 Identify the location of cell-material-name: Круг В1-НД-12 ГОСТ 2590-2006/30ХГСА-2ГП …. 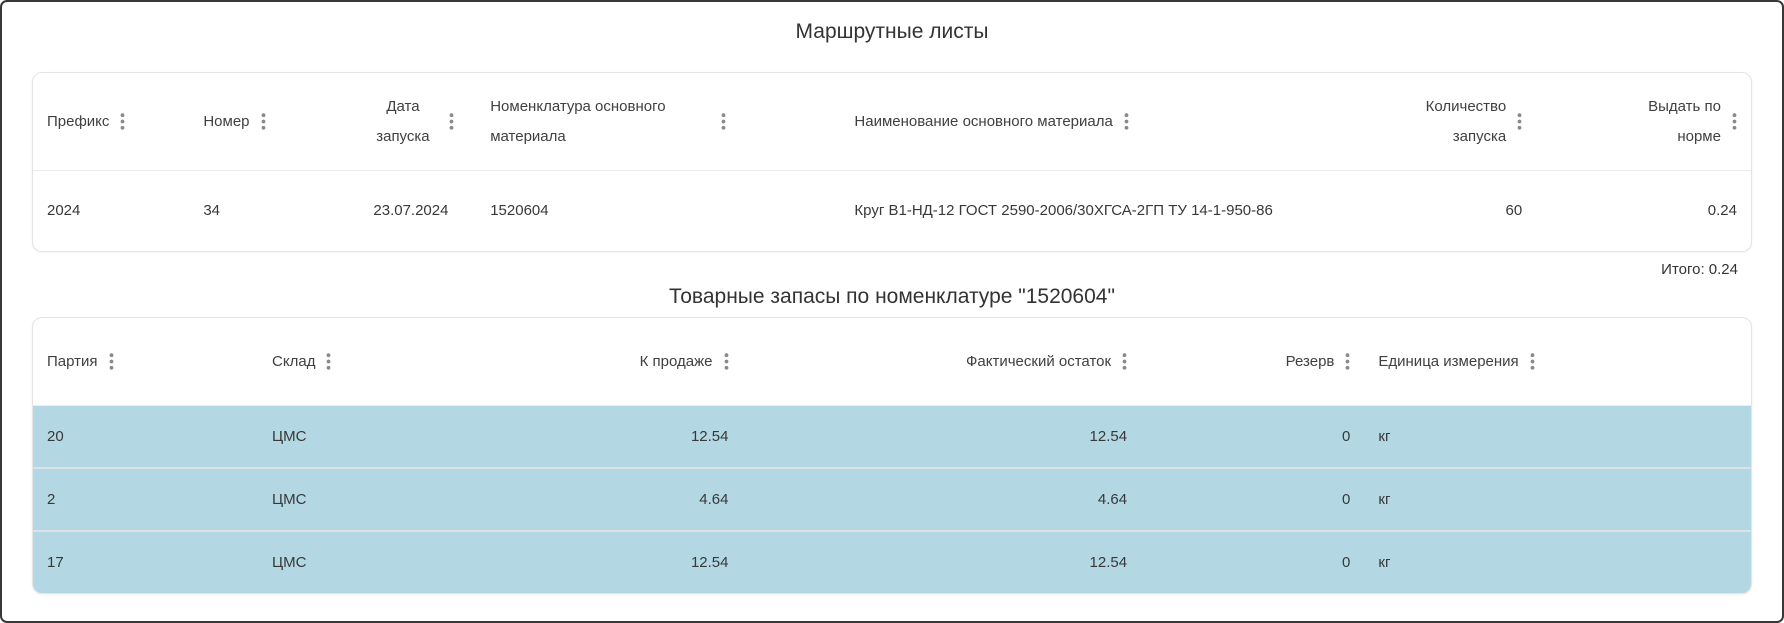
(1063, 211).